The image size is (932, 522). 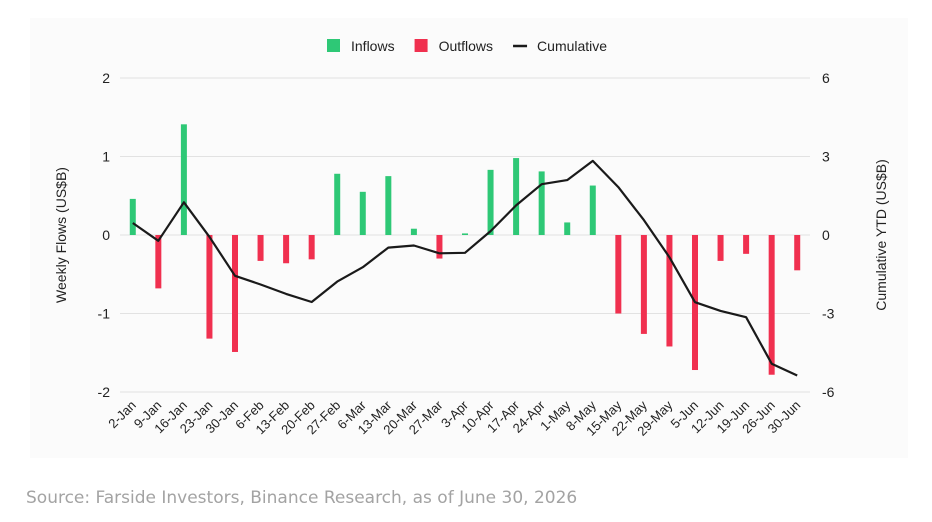 I want to click on x-tick-label: 2-Jan, so click(x=122, y=415).